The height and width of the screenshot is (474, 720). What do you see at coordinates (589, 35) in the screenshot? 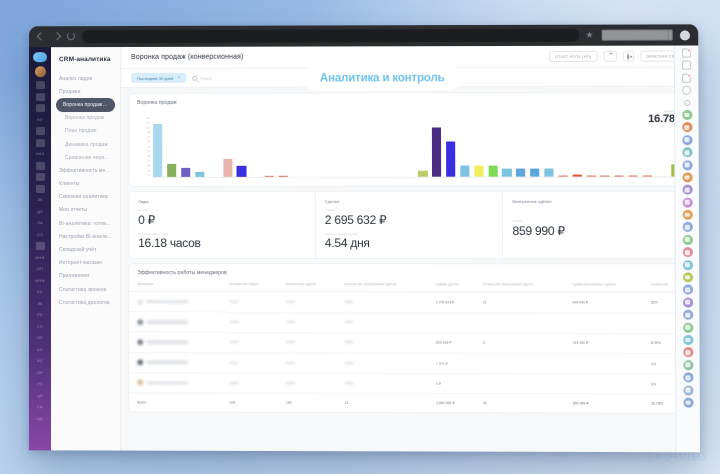
I see `bookmark-star-icon` at bounding box center [589, 35].